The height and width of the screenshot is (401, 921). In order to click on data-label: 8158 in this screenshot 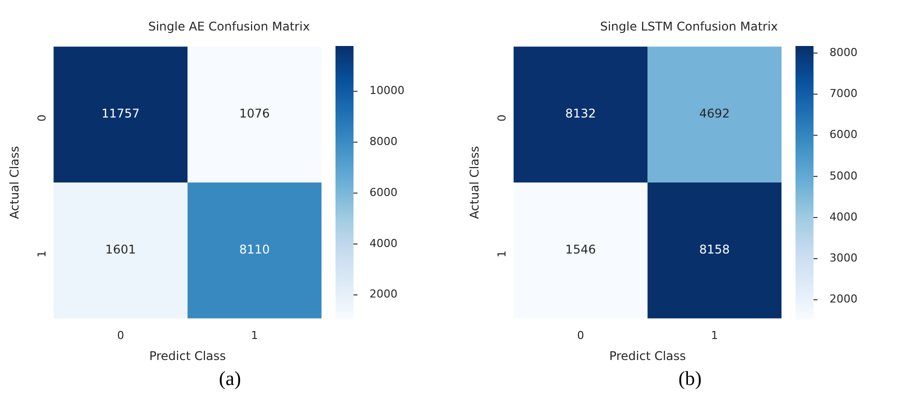, I will do `click(714, 249)`.